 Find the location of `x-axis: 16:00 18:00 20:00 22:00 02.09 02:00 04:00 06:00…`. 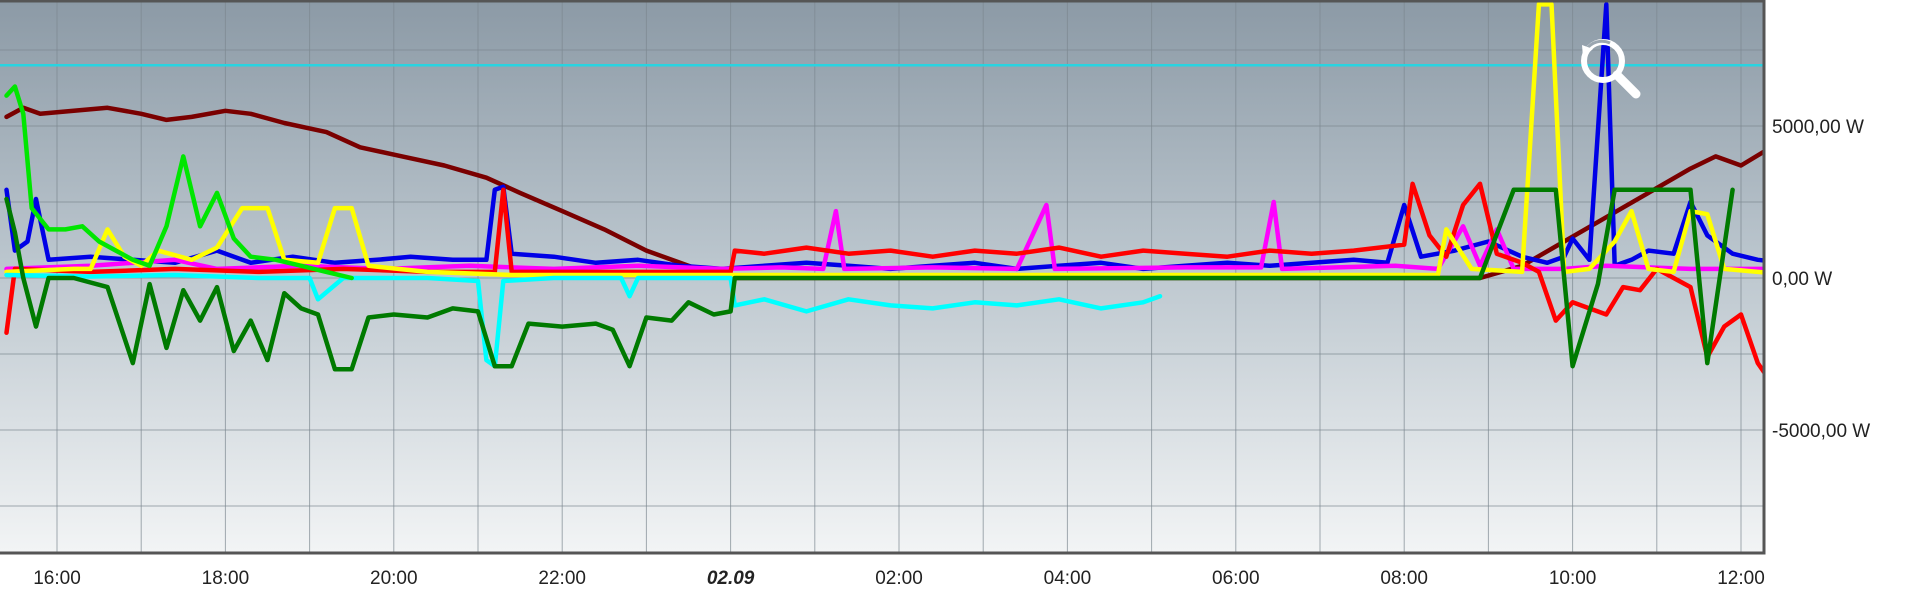

x-axis: 16:00 18:00 20:00 22:00 02.09 02:00 04:00 06:00… is located at coordinates (899, 578).